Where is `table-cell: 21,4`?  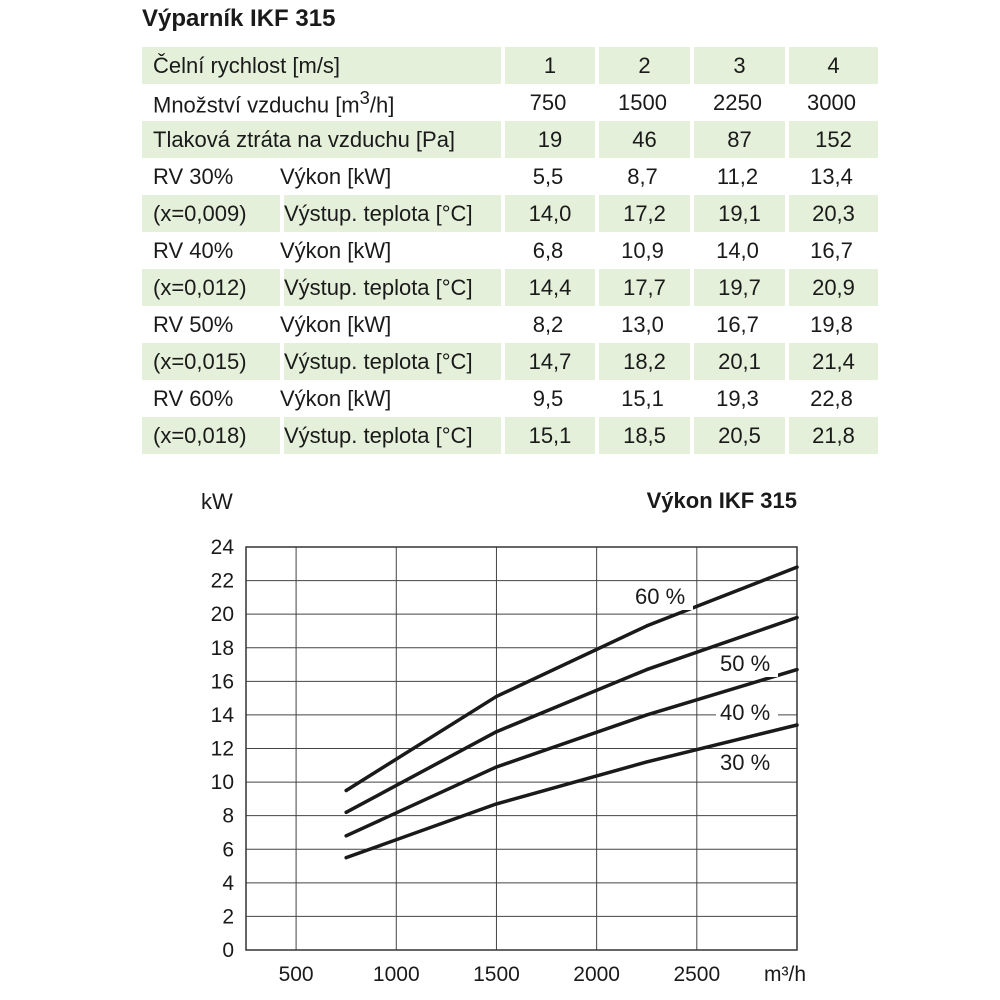
table-cell: 21,4 is located at coordinates (831, 361).